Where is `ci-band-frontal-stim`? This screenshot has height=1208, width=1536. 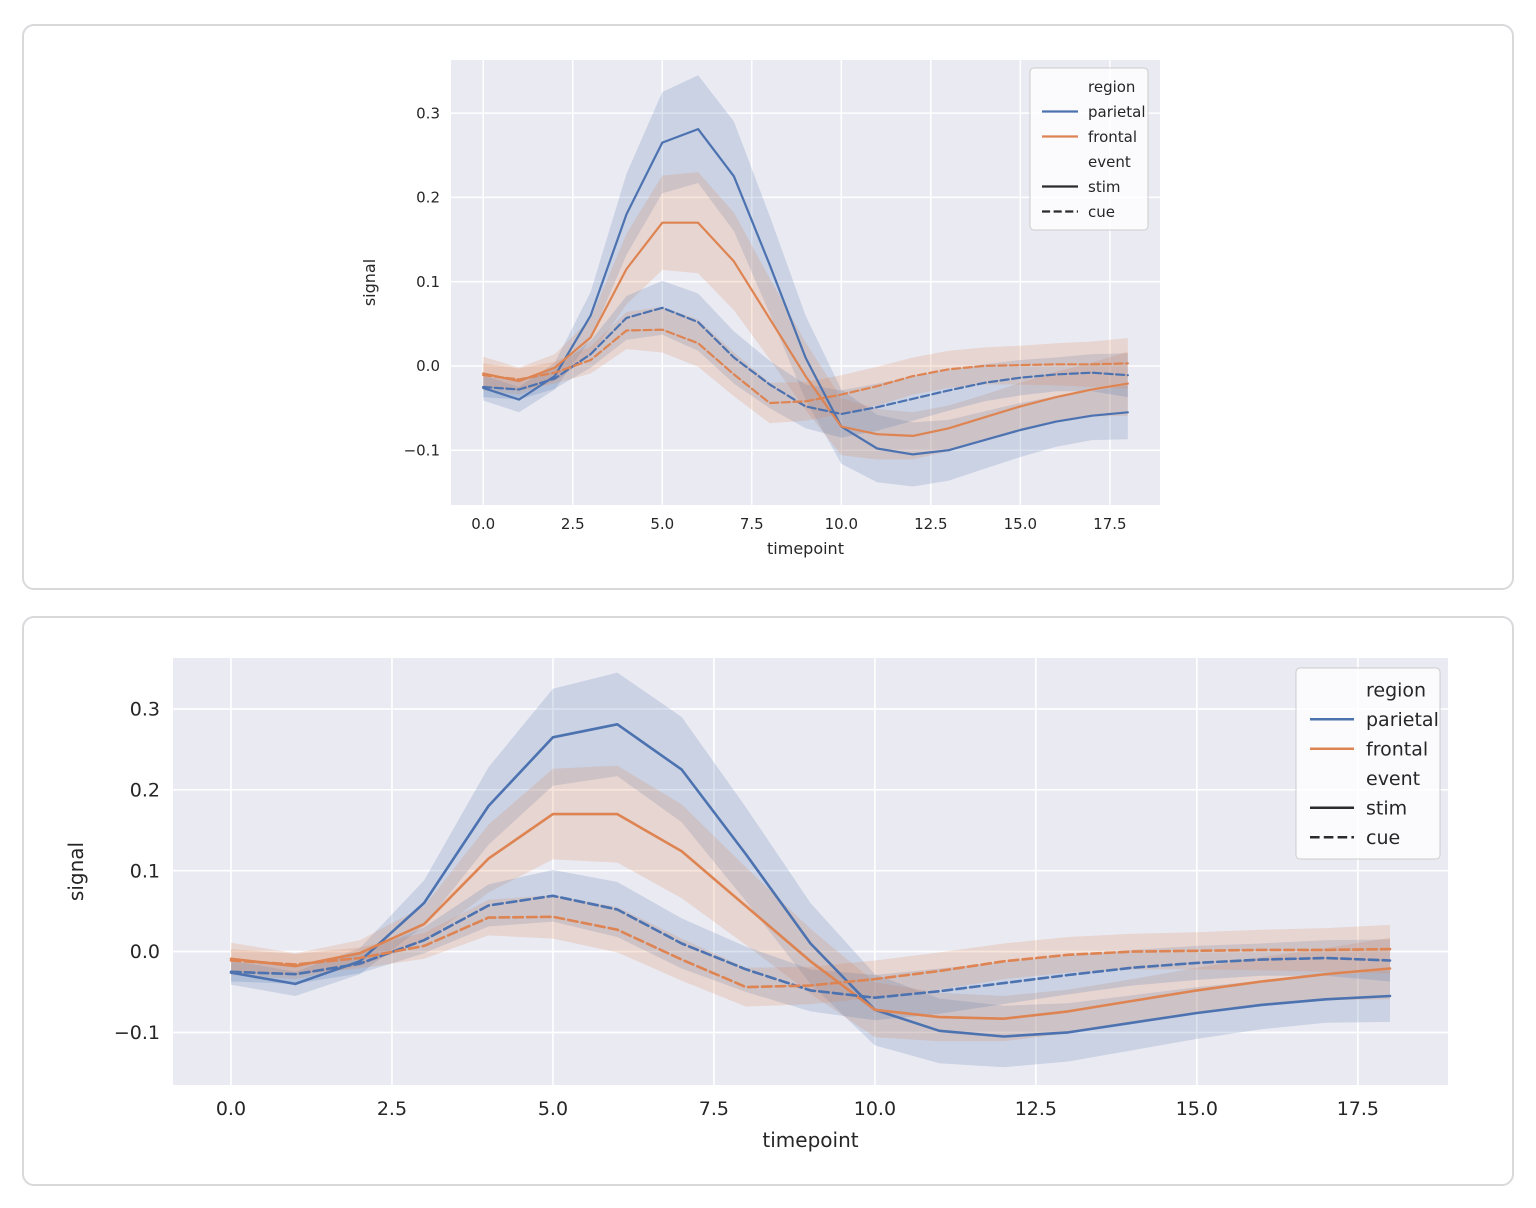
ci-band-frontal-stim is located at coordinates (805, 316).